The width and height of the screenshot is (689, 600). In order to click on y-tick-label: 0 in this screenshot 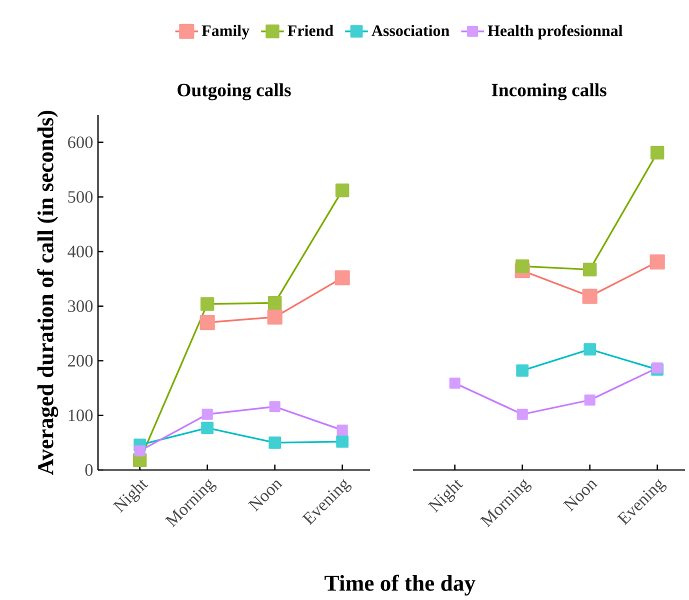, I will do `click(89, 470)`.